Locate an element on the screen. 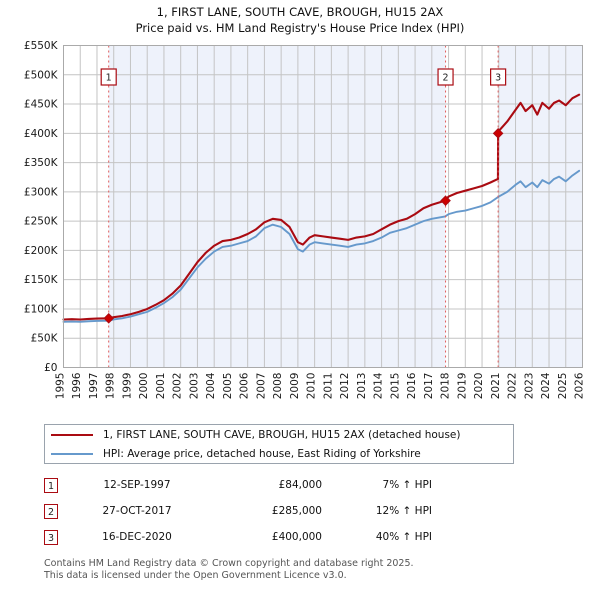 This screenshot has width=600, height=590. x-tick-label: 1995 is located at coordinates (61, 386).